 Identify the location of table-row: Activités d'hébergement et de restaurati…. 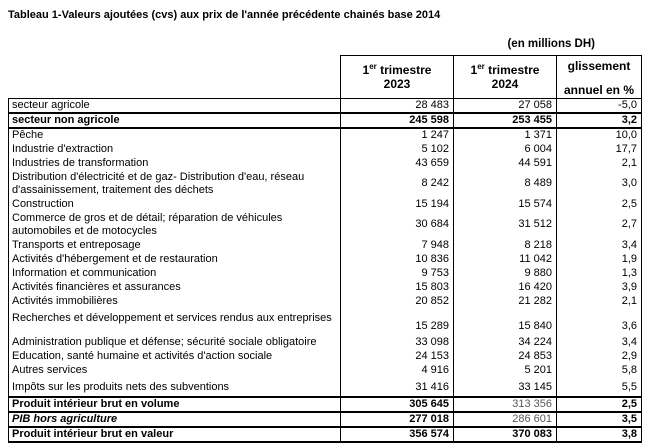
(325, 259).